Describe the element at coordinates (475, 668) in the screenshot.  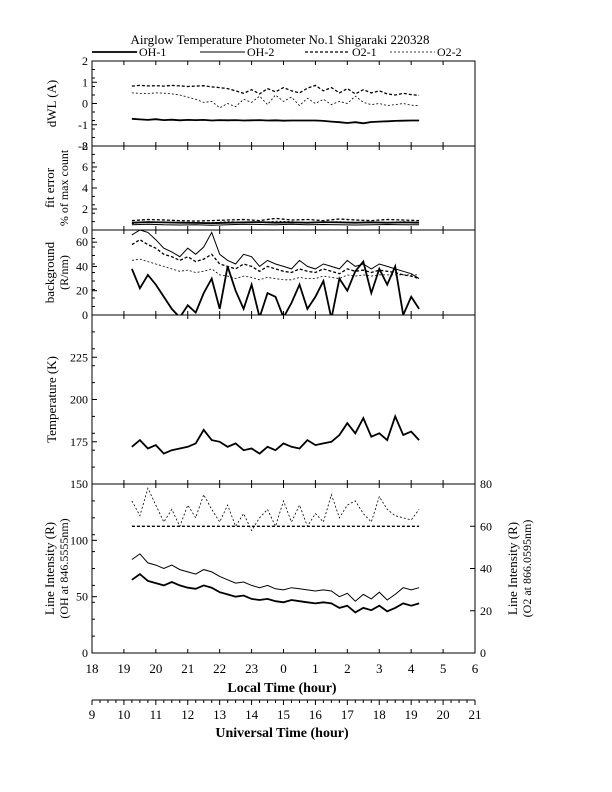
I see `local-time-tick-label: 6` at that location.